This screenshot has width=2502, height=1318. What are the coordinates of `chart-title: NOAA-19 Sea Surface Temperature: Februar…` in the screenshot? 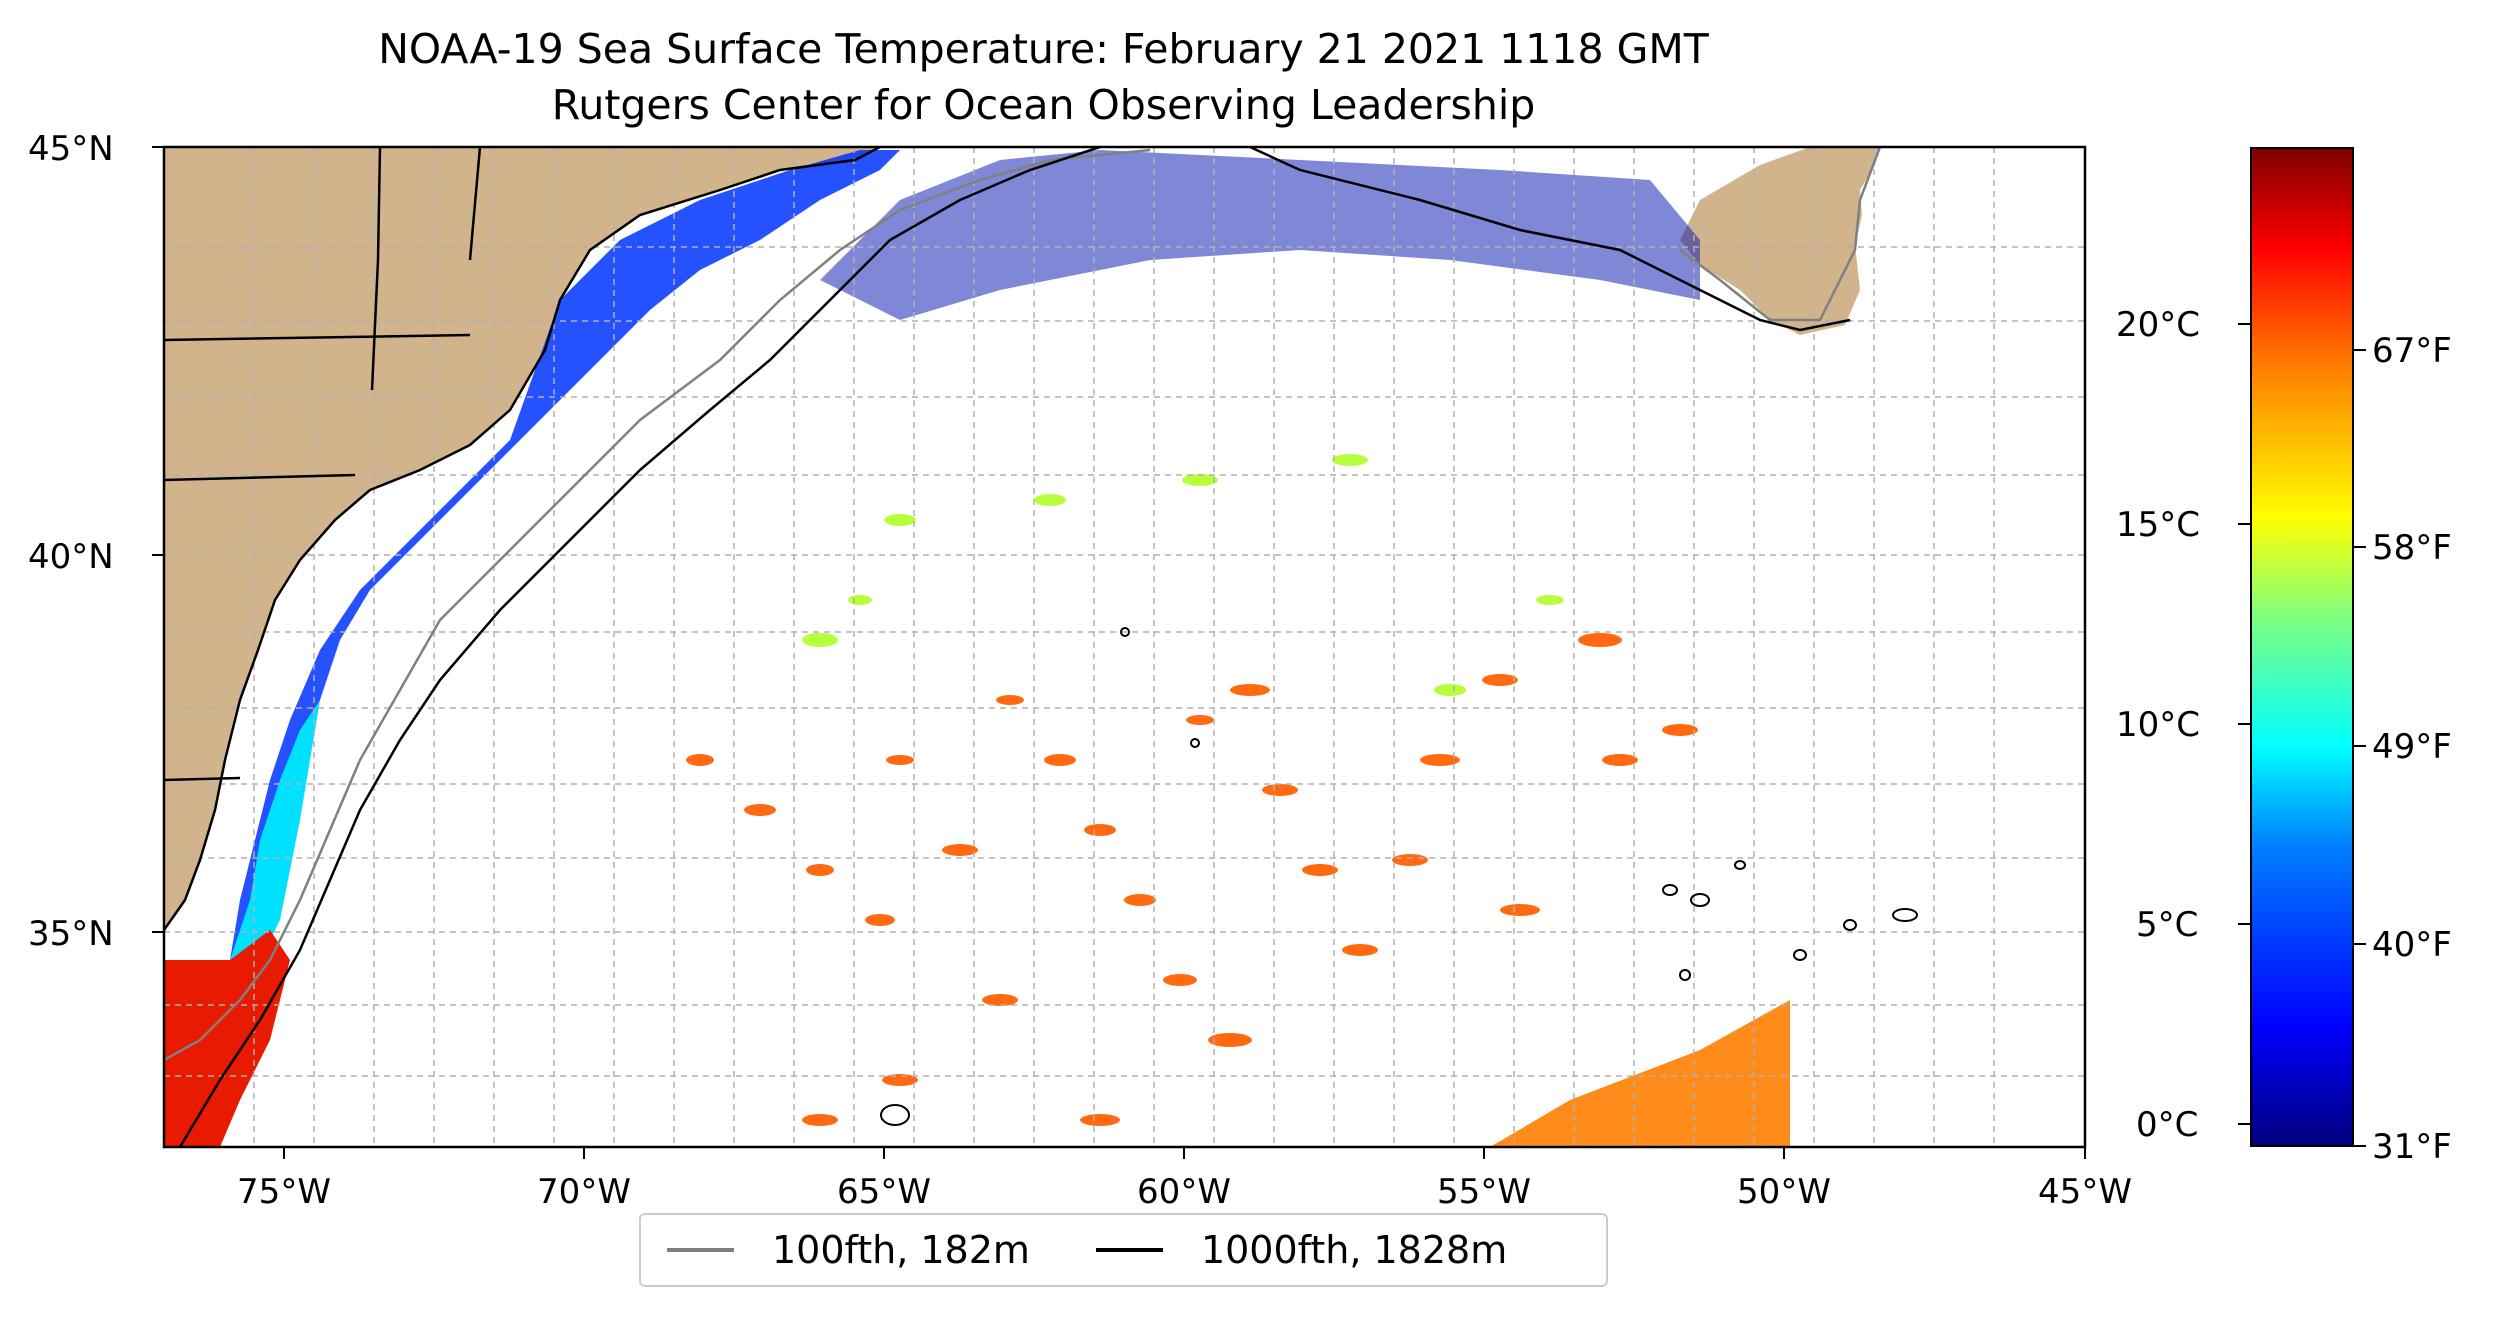 It's located at (1043, 49).